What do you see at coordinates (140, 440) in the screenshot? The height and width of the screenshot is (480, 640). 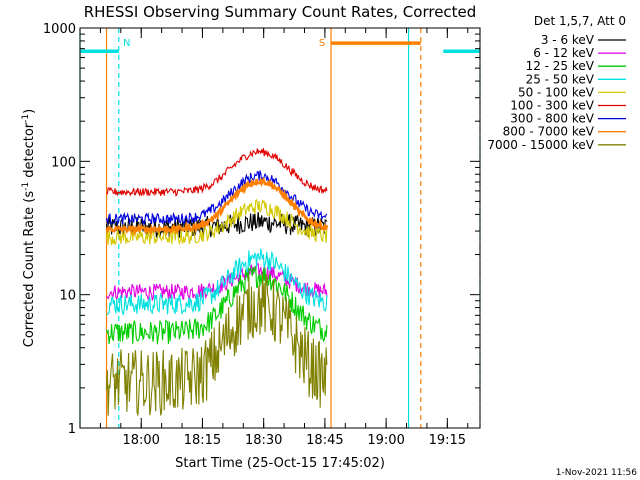 I see `x-tick-label: 18:00` at bounding box center [140, 440].